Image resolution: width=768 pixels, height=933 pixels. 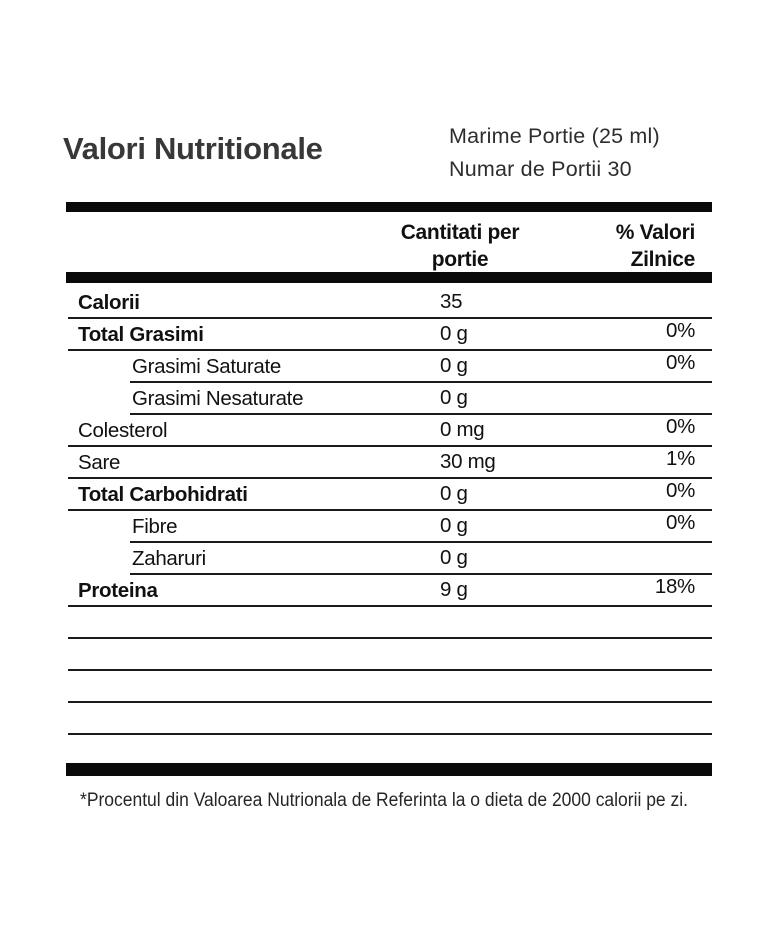 I want to click on divider-bar-top, so click(x=389, y=207).